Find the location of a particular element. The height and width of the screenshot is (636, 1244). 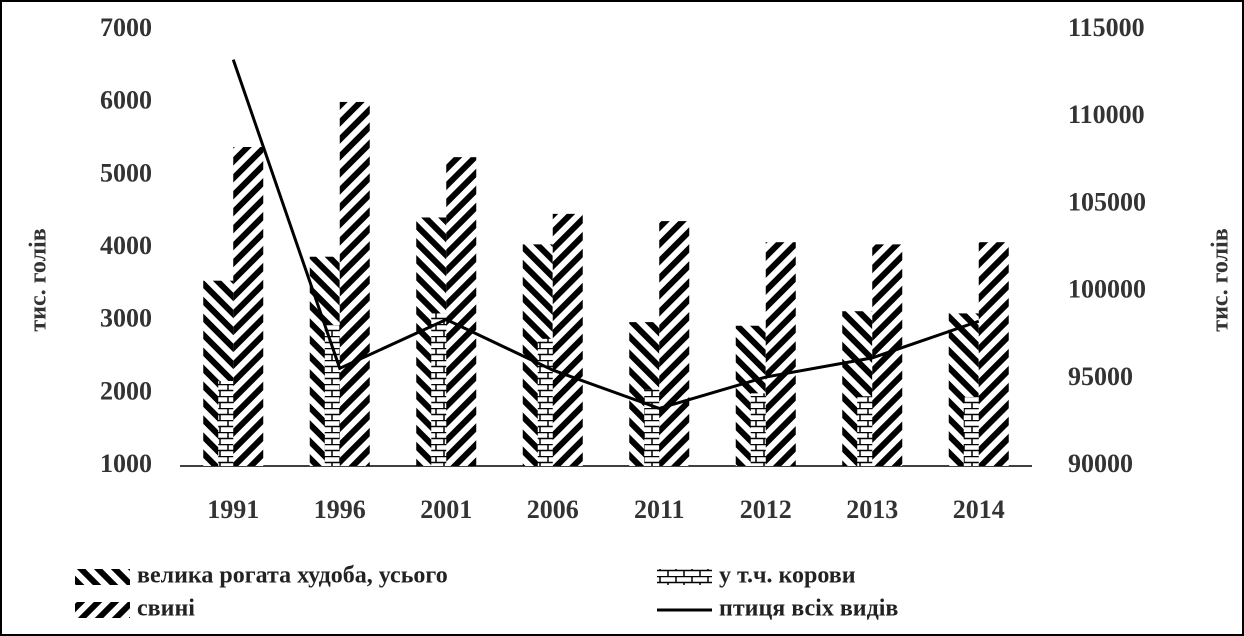

y-axis-label: тис. голів is located at coordinates (39, 279).